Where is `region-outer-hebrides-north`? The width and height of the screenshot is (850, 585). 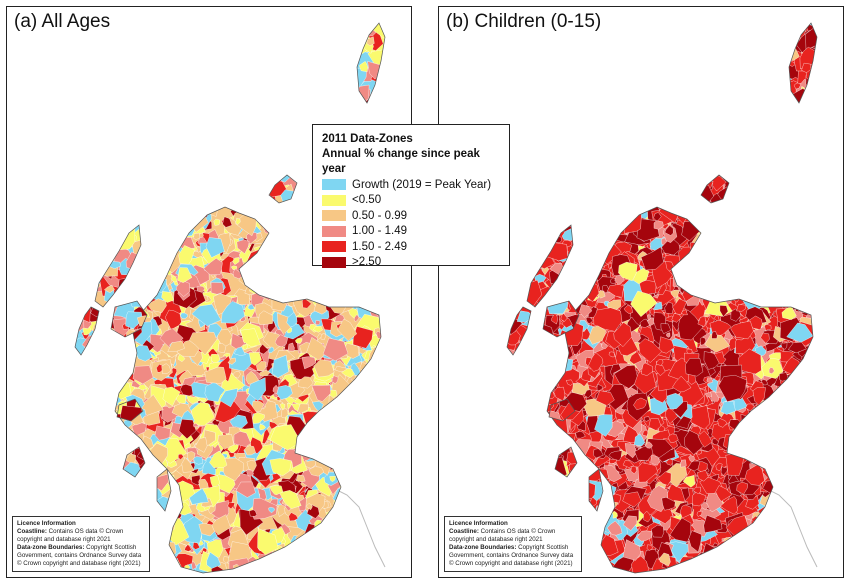 region-outer-hebrides-north is located at coordinates (118, 266).